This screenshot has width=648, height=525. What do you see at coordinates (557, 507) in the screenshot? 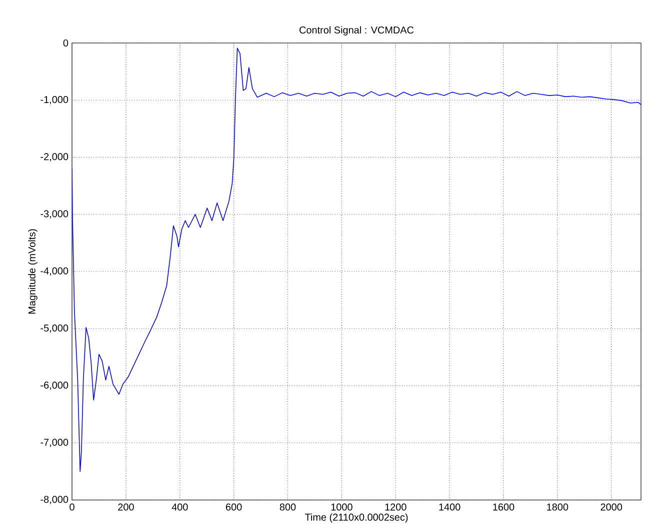
I see `x-tick-label: 1800` at bounding box center [557, 507].